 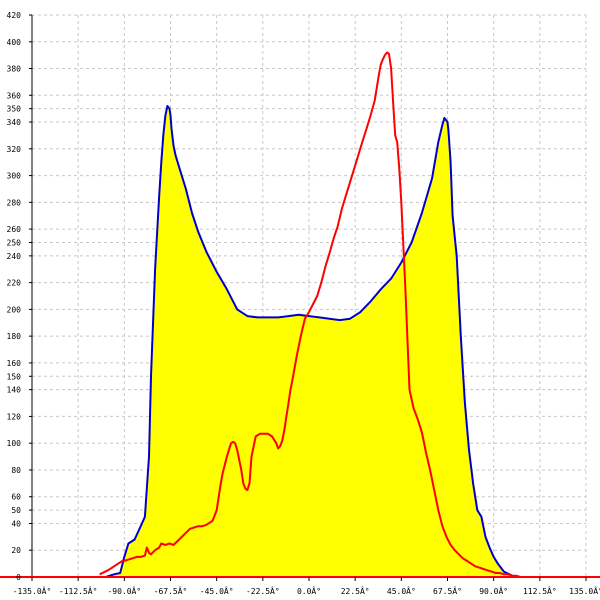 I want to click on y-tick-label: 120, so click(x=14, y=416).